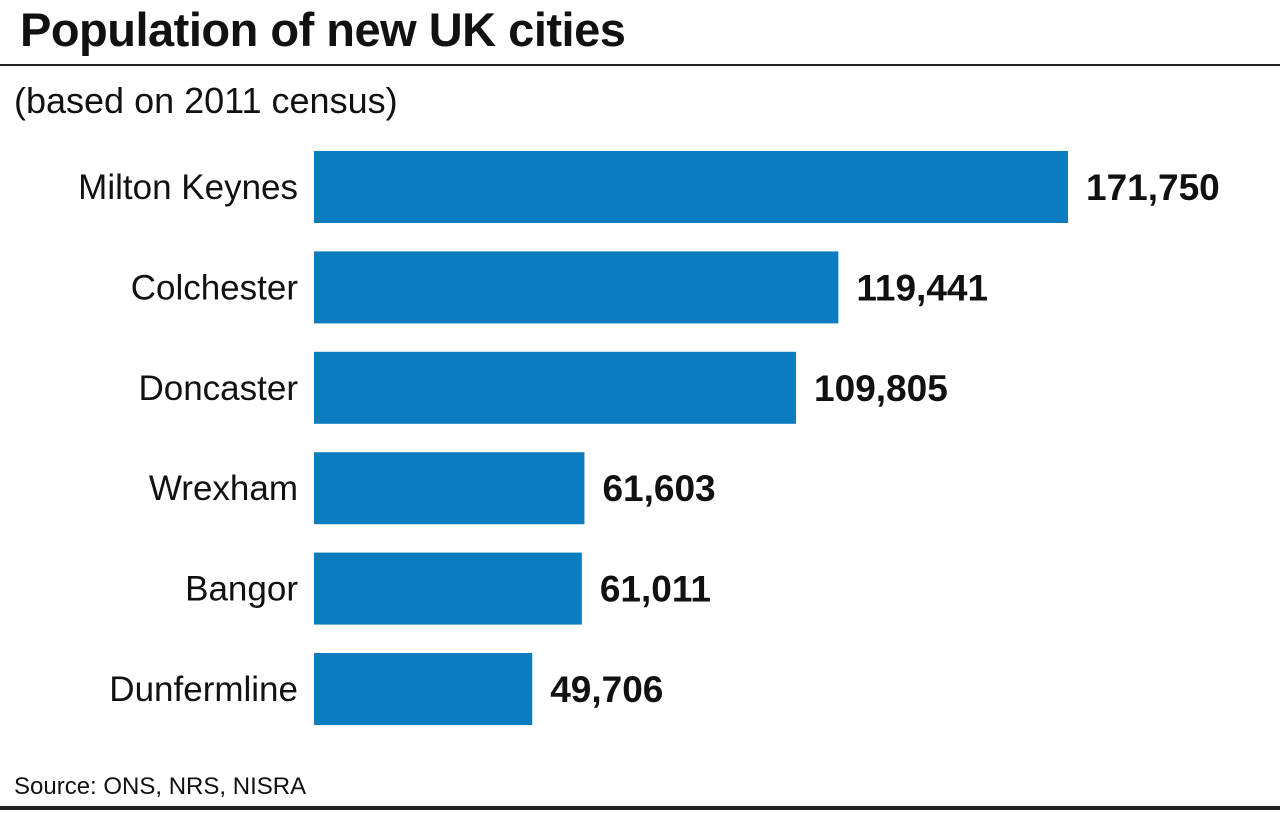 The image size is (1280, 813). I want to click on value-label-doncaster: 109,805, so click(881, 388).